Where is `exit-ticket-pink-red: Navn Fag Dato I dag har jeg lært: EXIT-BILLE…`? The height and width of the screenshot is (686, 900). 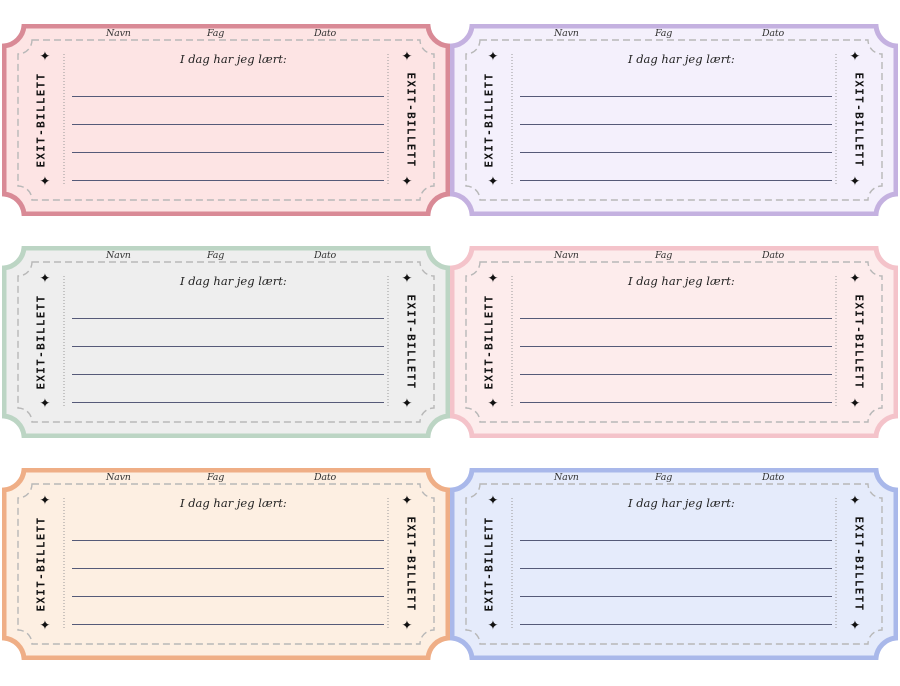 exit-ticket-pink-red: Navn Fag Dato I dag har jeg lært: EXIT-BILLE… is located at coordinates (226, 120).